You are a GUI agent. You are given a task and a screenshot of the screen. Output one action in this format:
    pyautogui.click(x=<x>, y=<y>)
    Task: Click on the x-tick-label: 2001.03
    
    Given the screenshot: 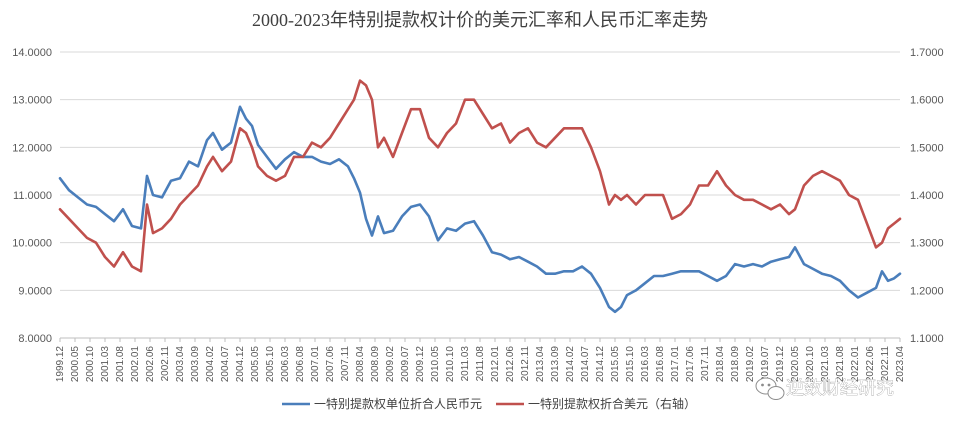 What is the action you would take?
    pyautogui.click(x=105, y=364)
    